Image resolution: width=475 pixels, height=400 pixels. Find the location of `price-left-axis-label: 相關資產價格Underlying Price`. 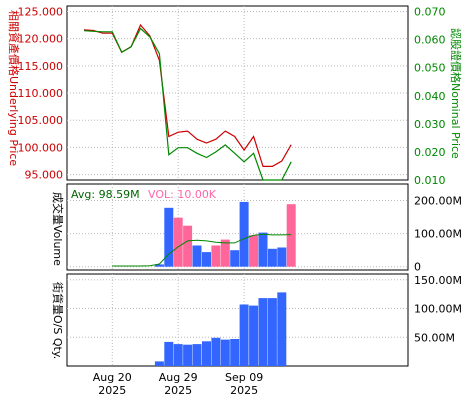

price-left-axis-label: 相關資產價格Underlying Price is located at coordinates (14, 88).